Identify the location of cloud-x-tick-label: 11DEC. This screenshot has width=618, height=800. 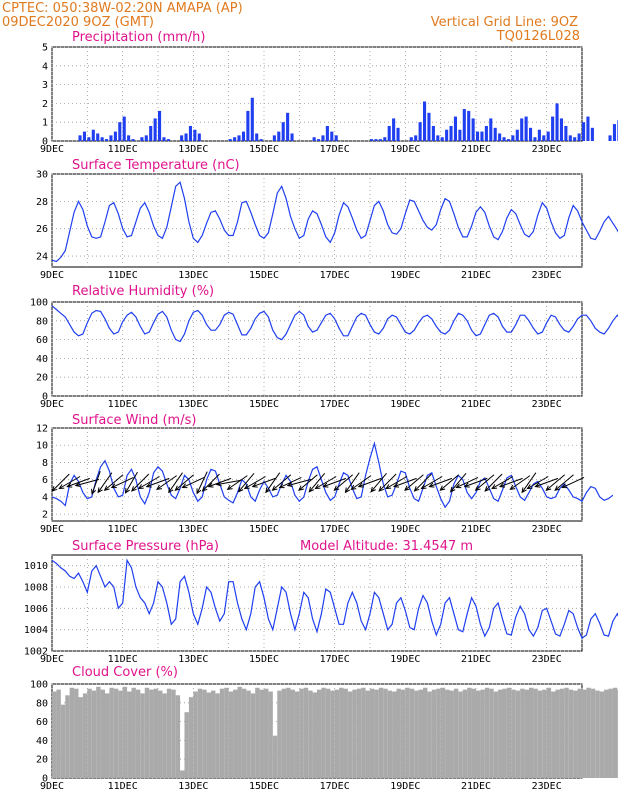
(123, 786).